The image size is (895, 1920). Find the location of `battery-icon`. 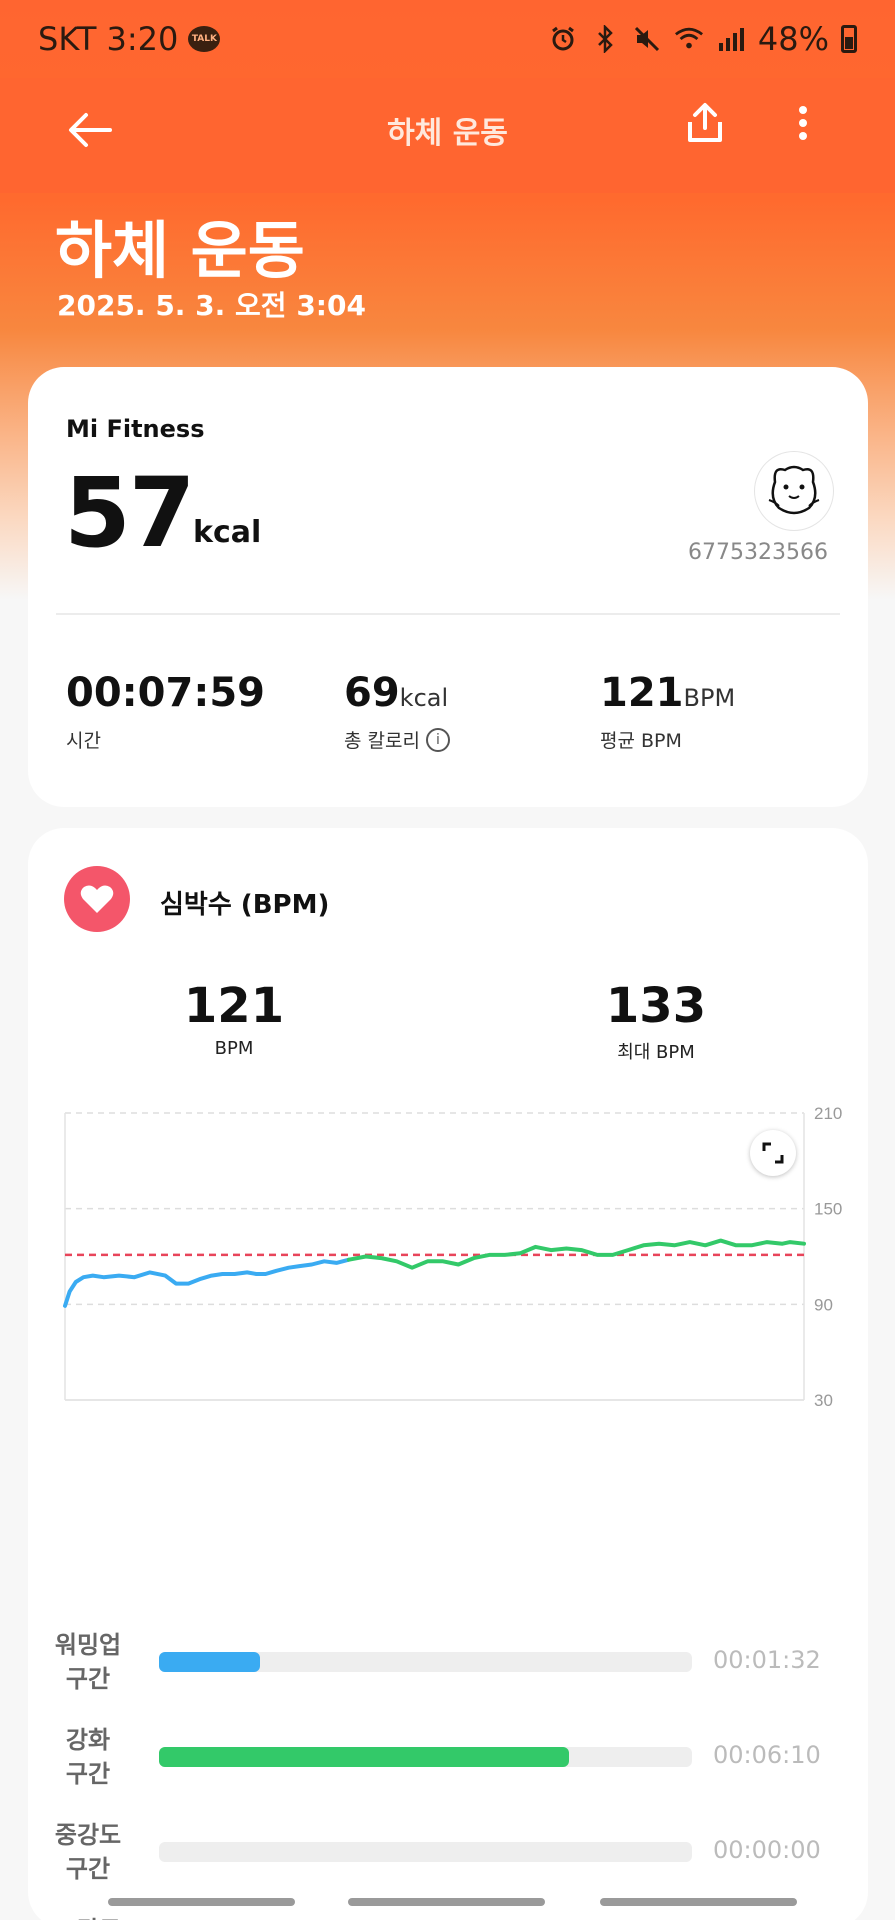

battery-icon is located at coordinates (849, 39).